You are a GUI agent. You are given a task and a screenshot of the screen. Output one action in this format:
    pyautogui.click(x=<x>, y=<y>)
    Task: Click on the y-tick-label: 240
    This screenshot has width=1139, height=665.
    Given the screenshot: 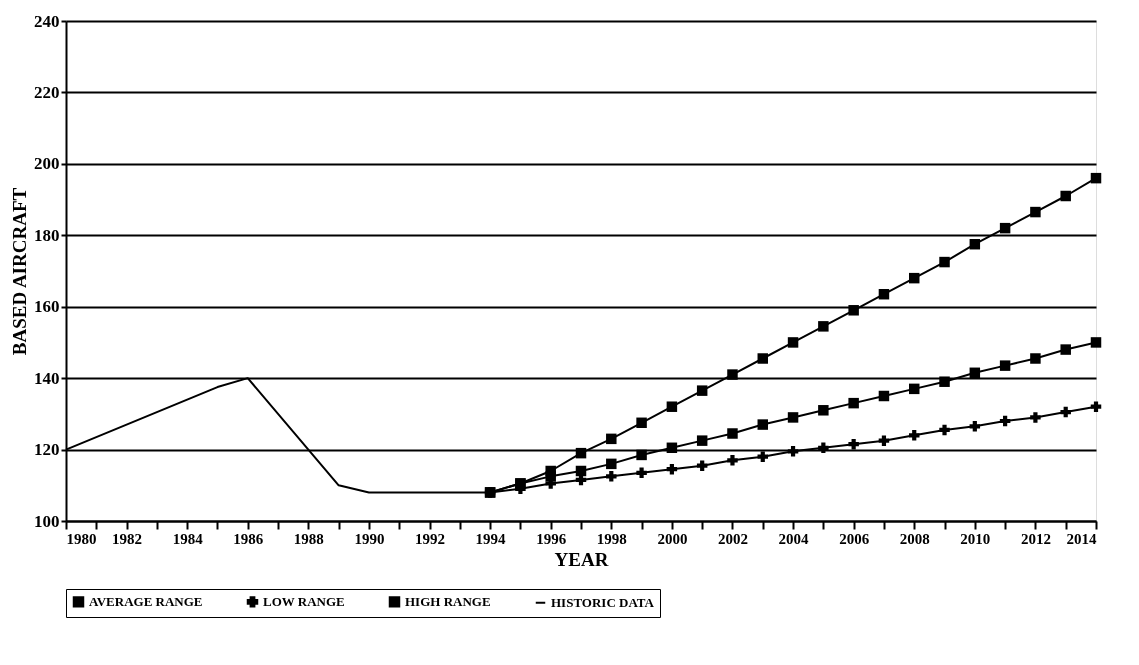 What is the action you would take?
    pyautogui.click(x=47, y=21)
    